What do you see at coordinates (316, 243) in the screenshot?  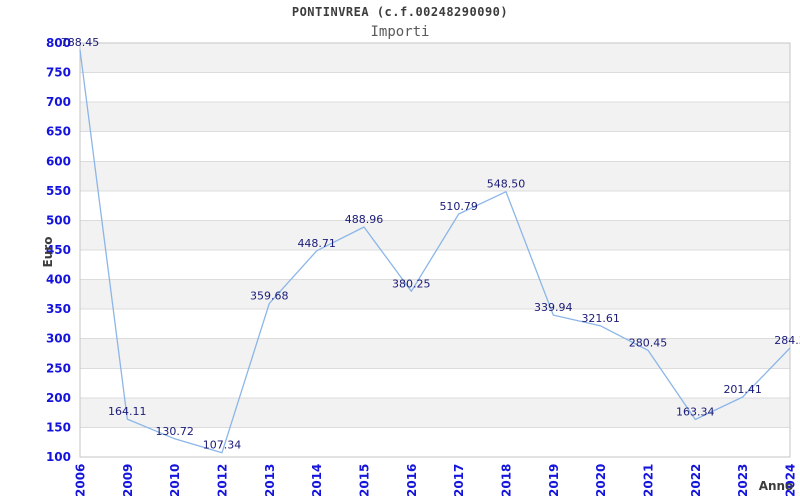 I see `data-point-label: 448.71` at bounding box center [316, 243].